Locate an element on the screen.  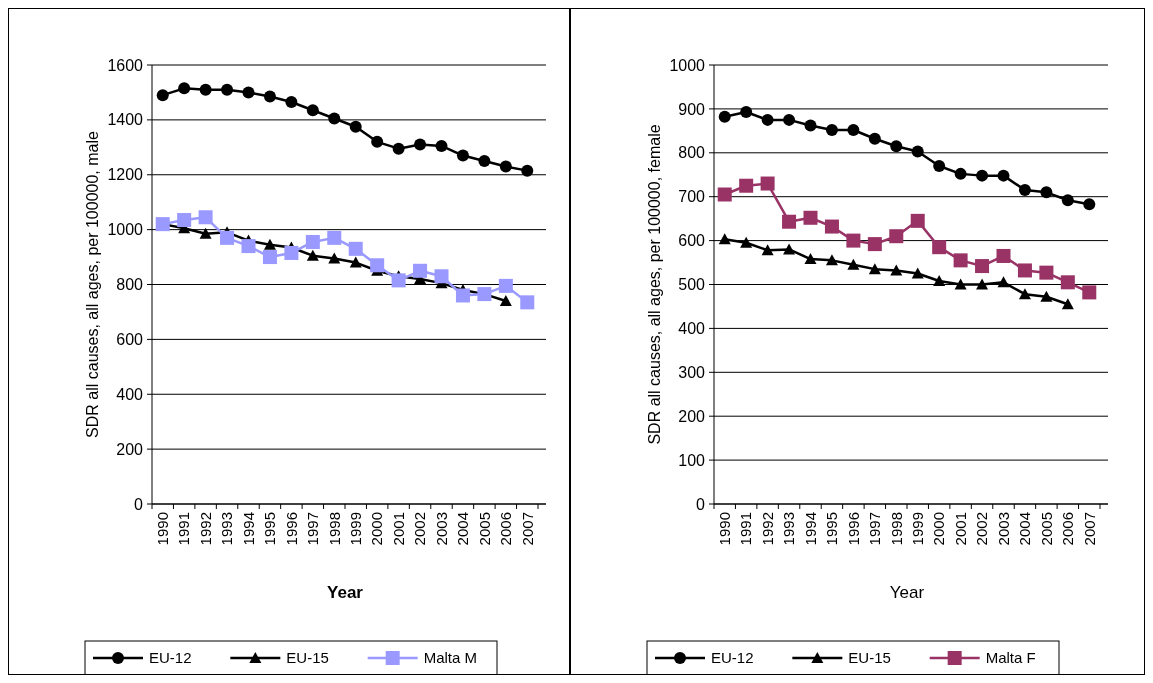
x-tick-label: 1996 is located at coordinates (291, 529).